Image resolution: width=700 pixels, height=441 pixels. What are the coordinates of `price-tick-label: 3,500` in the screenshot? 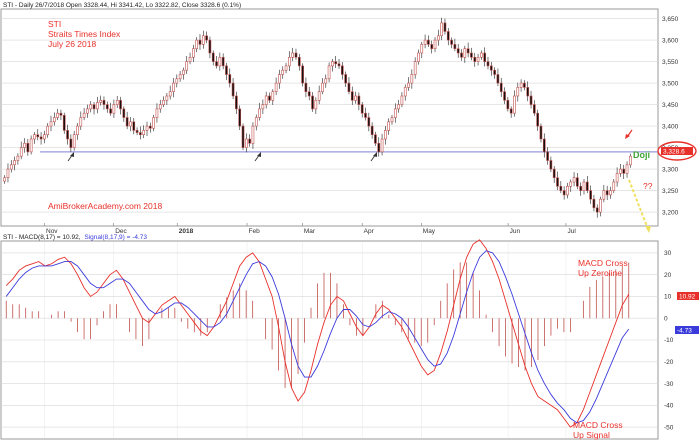 It's located at (670, 83).